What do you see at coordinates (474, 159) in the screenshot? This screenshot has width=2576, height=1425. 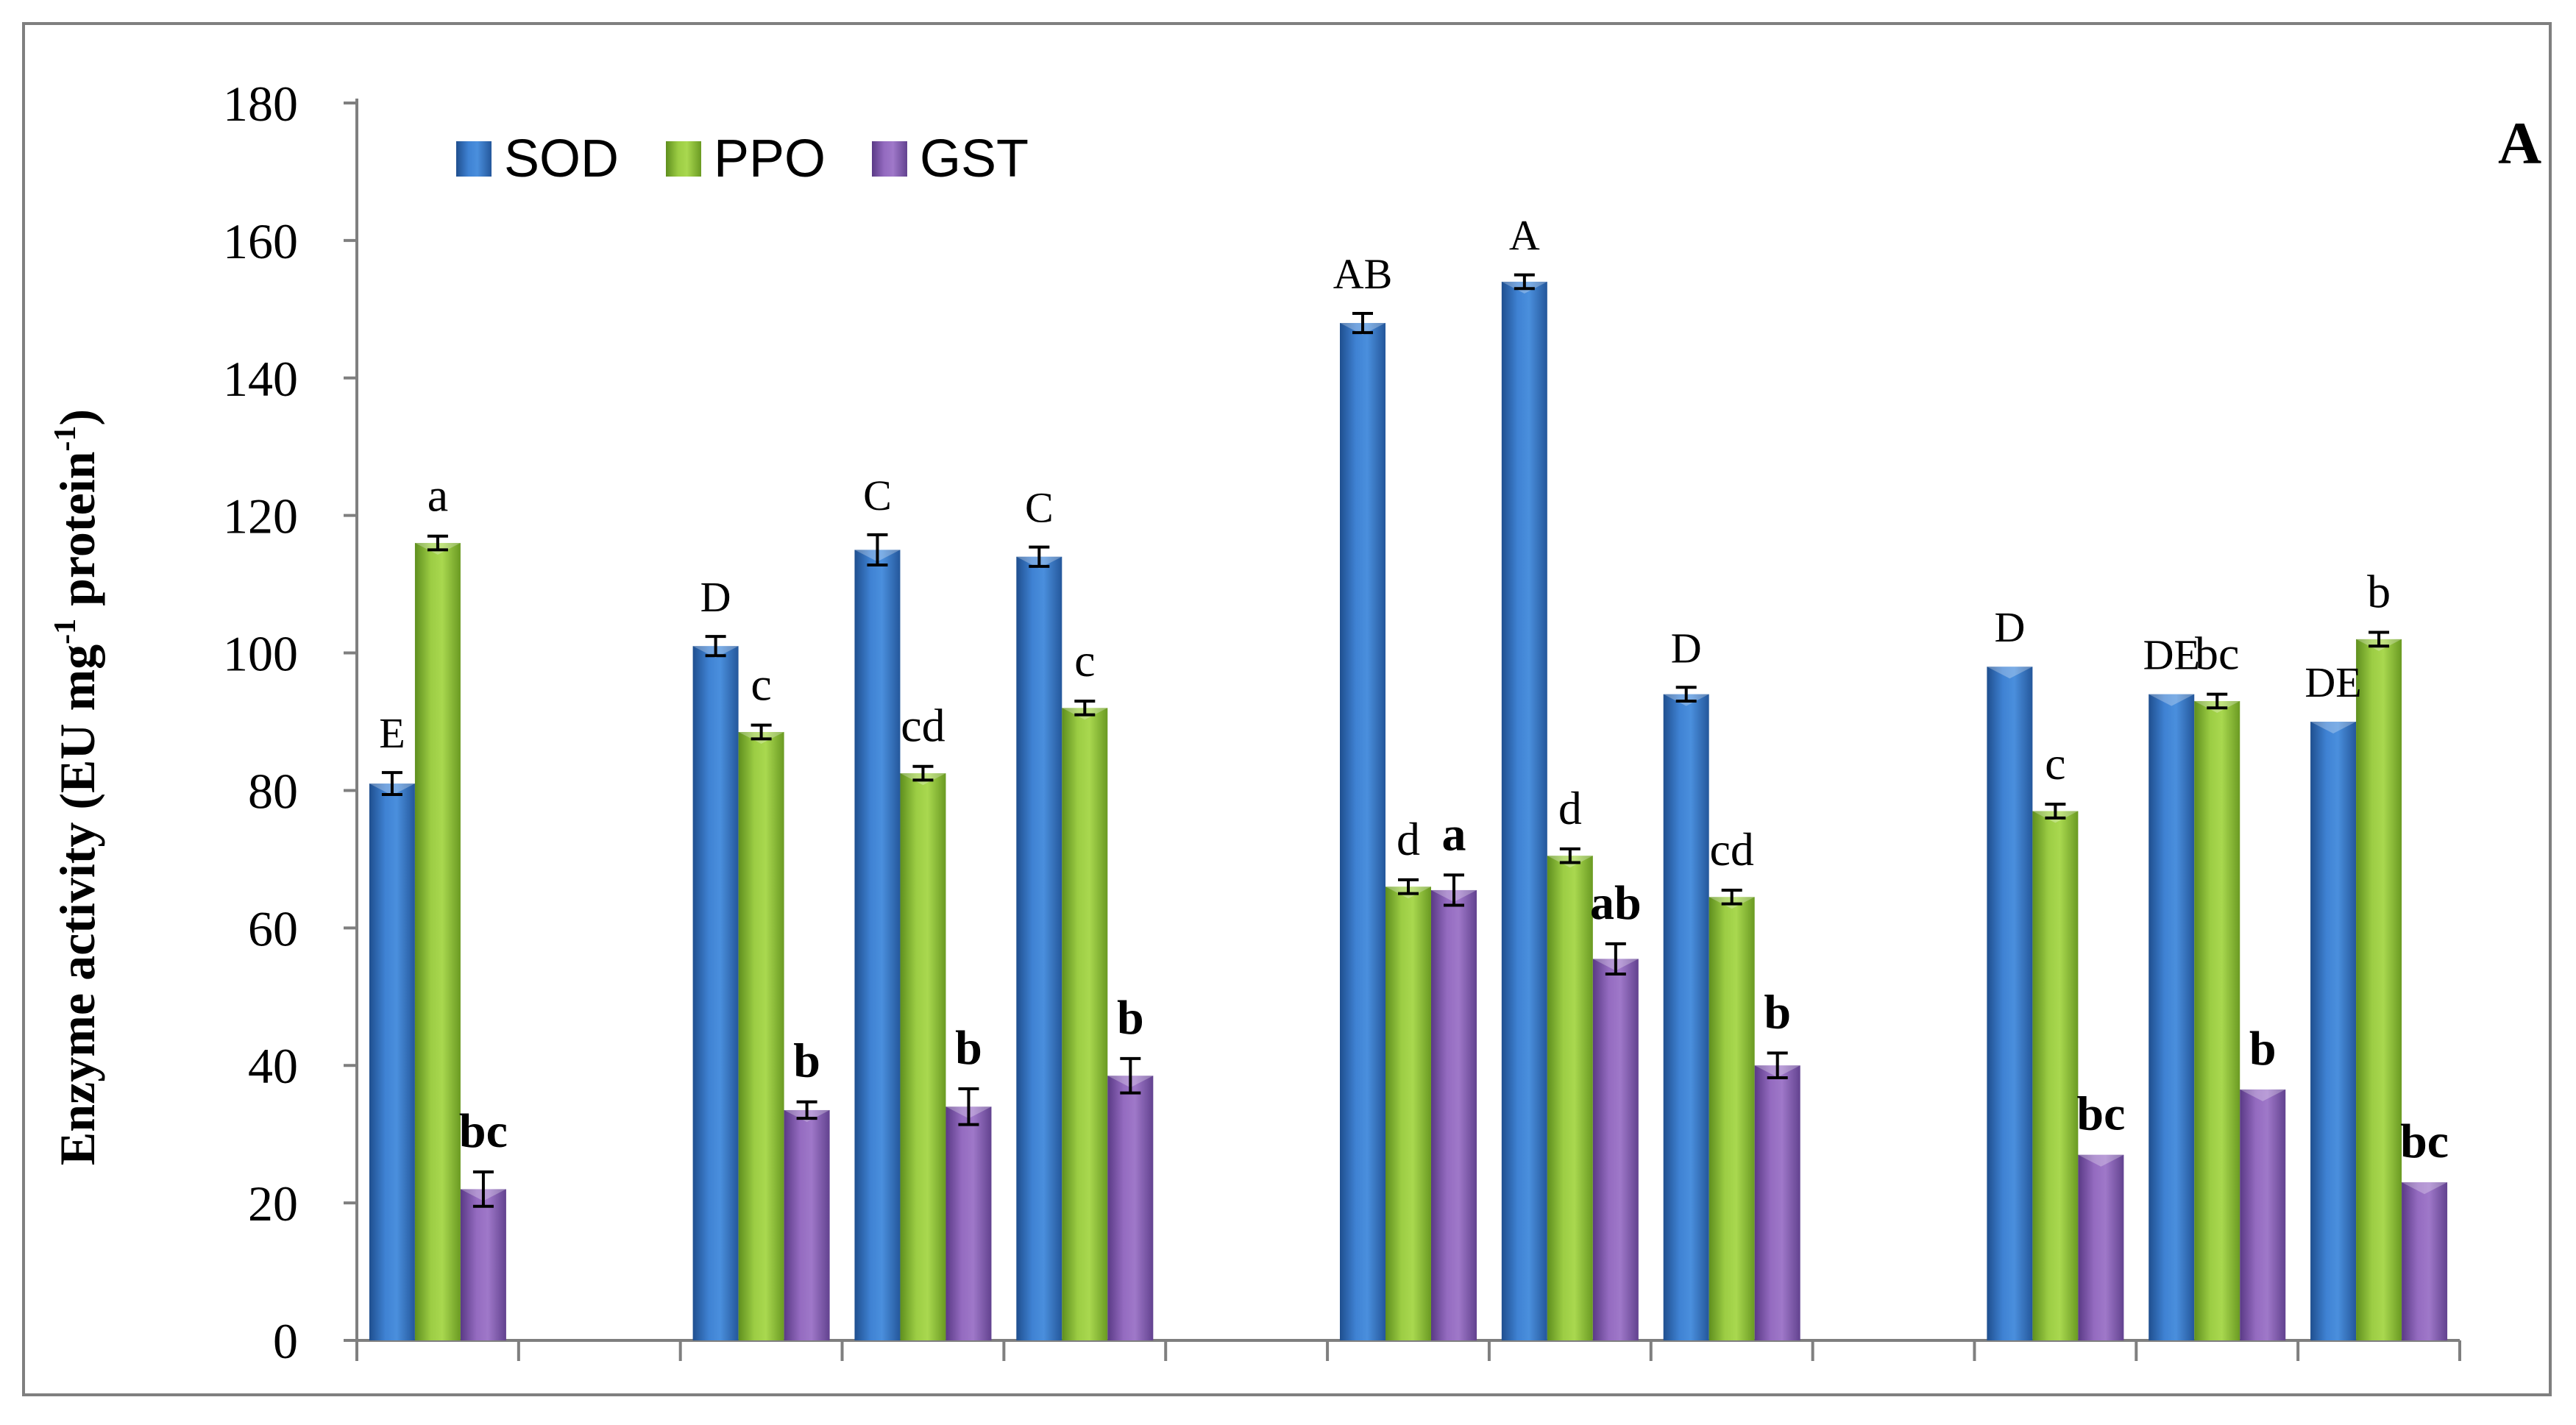 I see `legend-swatch-sod` at bounding box center [474, 159].